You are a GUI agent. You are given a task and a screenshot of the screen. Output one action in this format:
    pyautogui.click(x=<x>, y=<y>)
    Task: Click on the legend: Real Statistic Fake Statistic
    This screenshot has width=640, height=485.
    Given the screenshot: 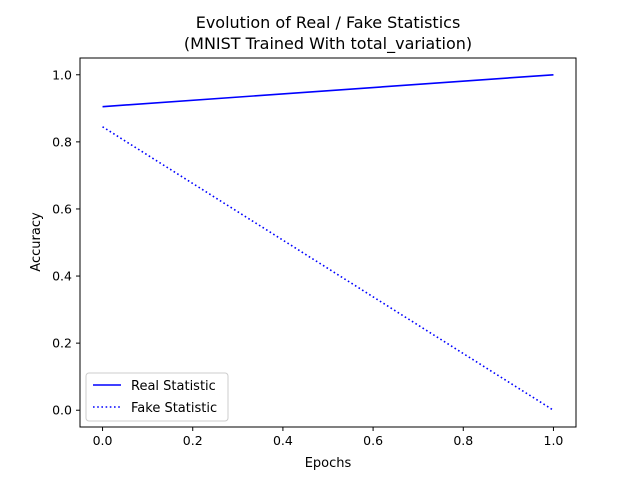 What is the action you would take?
    pyautogui.click(x=157, y=397)
    